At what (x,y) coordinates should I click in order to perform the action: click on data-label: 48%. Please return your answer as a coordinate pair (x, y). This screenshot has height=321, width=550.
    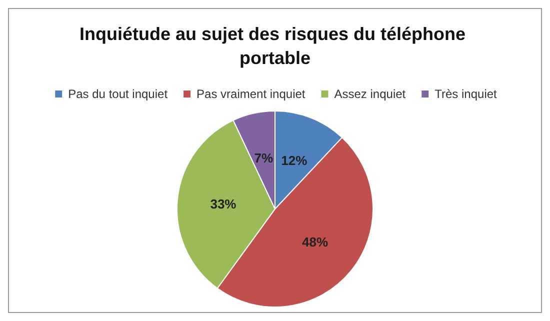
    Looking at the image, I should click on (315, 242).